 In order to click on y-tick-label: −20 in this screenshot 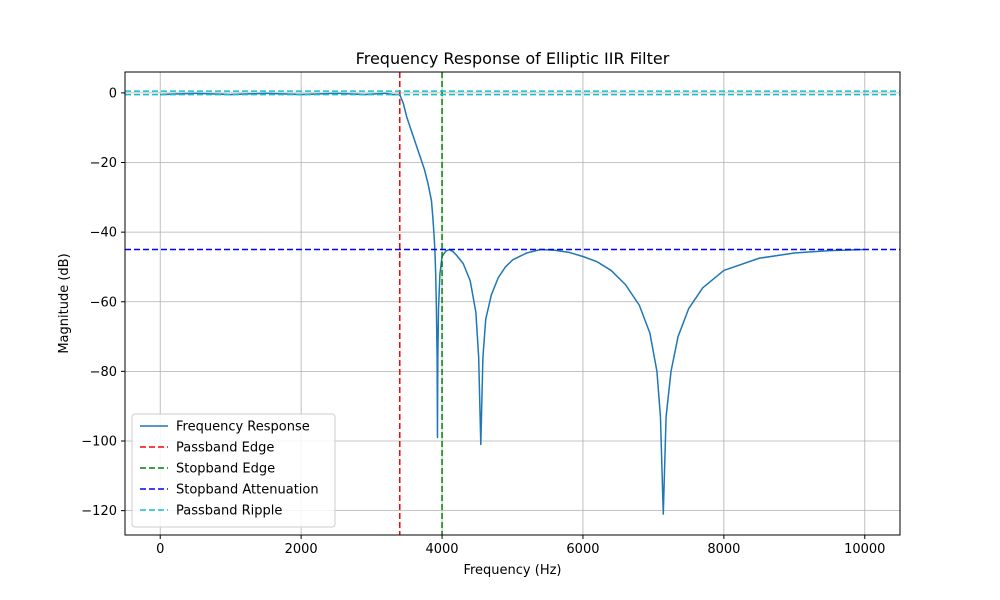, I will do `click(103, 163)`.